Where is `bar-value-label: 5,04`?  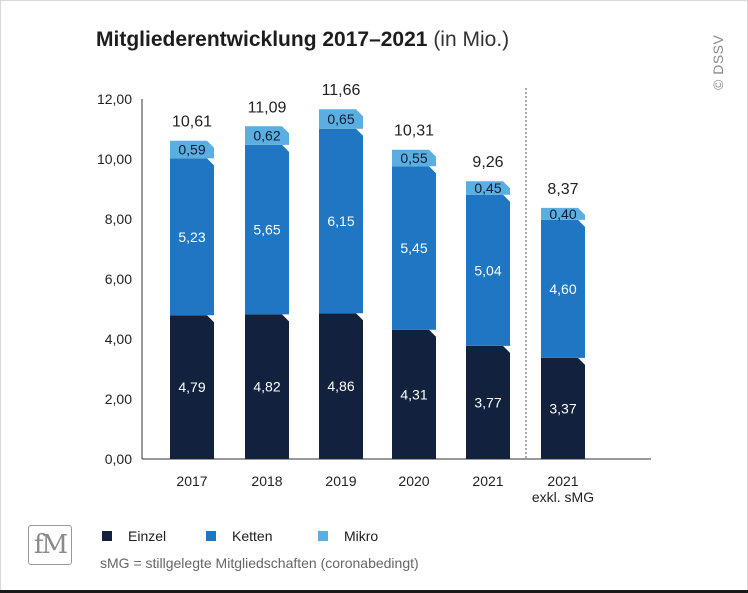
bar-value-label: 5,04 is located at coordinates (487, 270).